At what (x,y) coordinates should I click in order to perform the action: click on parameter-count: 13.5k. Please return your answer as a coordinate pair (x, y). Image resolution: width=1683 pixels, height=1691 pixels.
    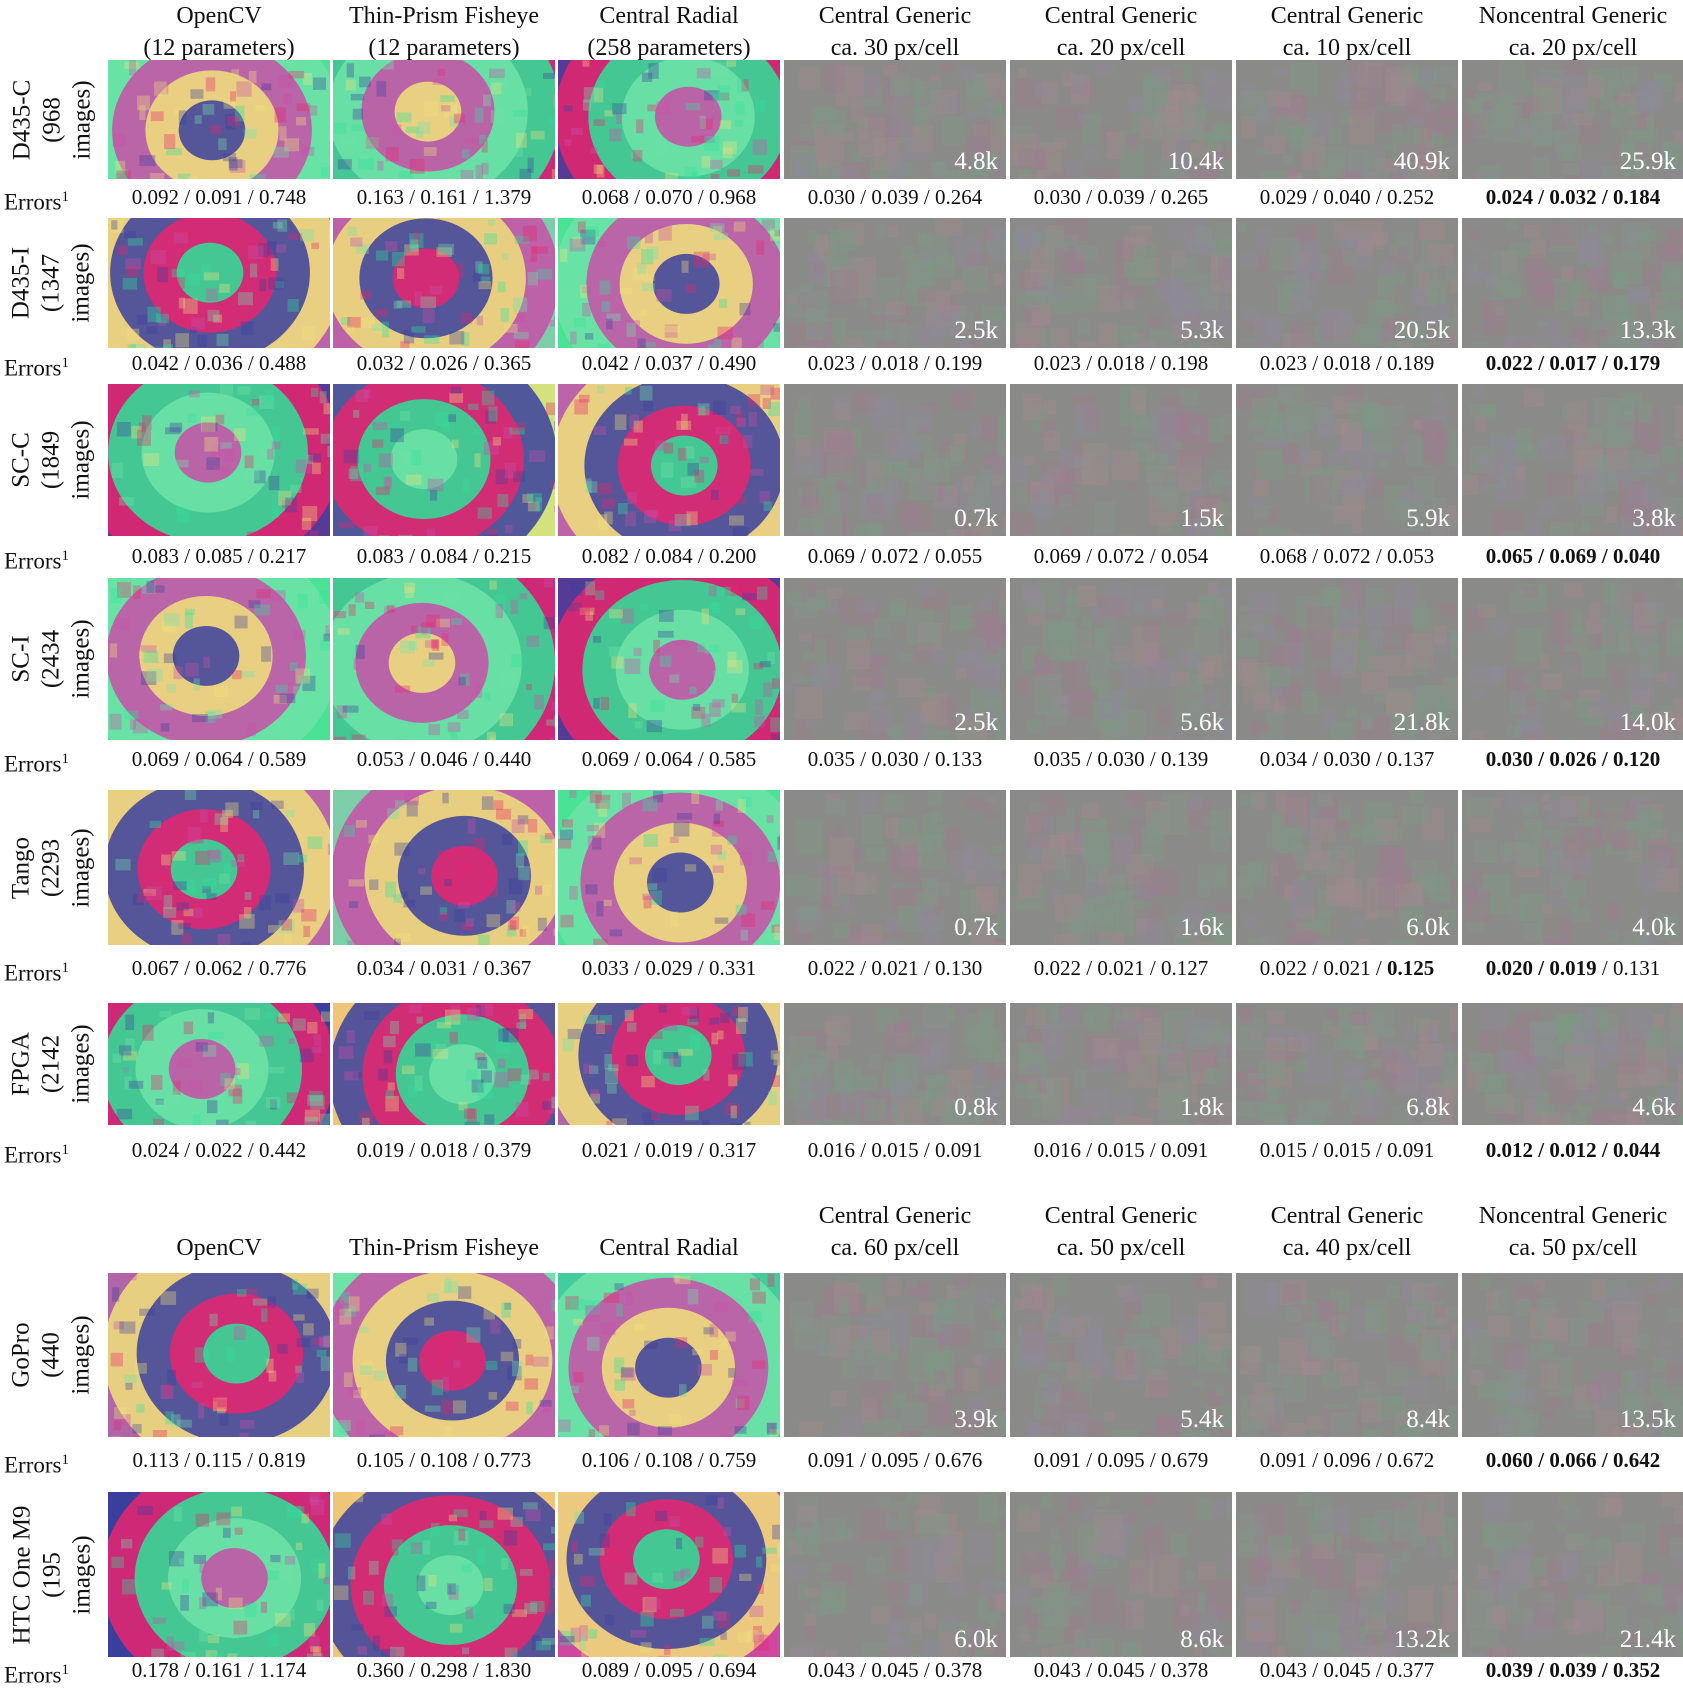
    Looking at the image, I should click on (1648, 1420).